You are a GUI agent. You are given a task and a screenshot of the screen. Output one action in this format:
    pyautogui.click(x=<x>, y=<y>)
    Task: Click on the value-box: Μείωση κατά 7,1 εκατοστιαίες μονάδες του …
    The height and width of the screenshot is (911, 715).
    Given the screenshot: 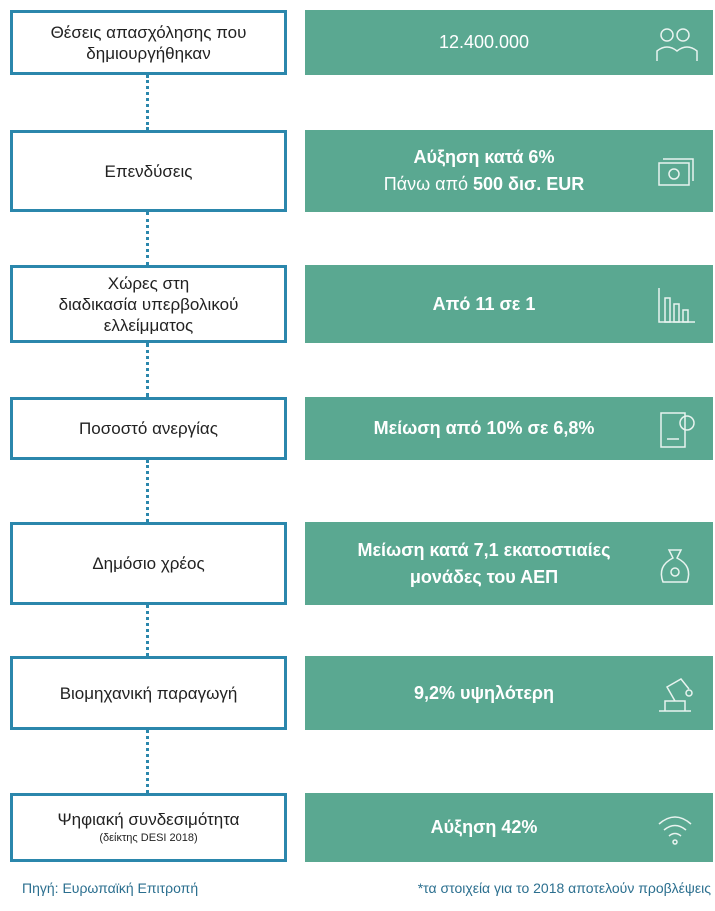 What is the action you would take?
    pyautogui.click(x=509, y=563)
    